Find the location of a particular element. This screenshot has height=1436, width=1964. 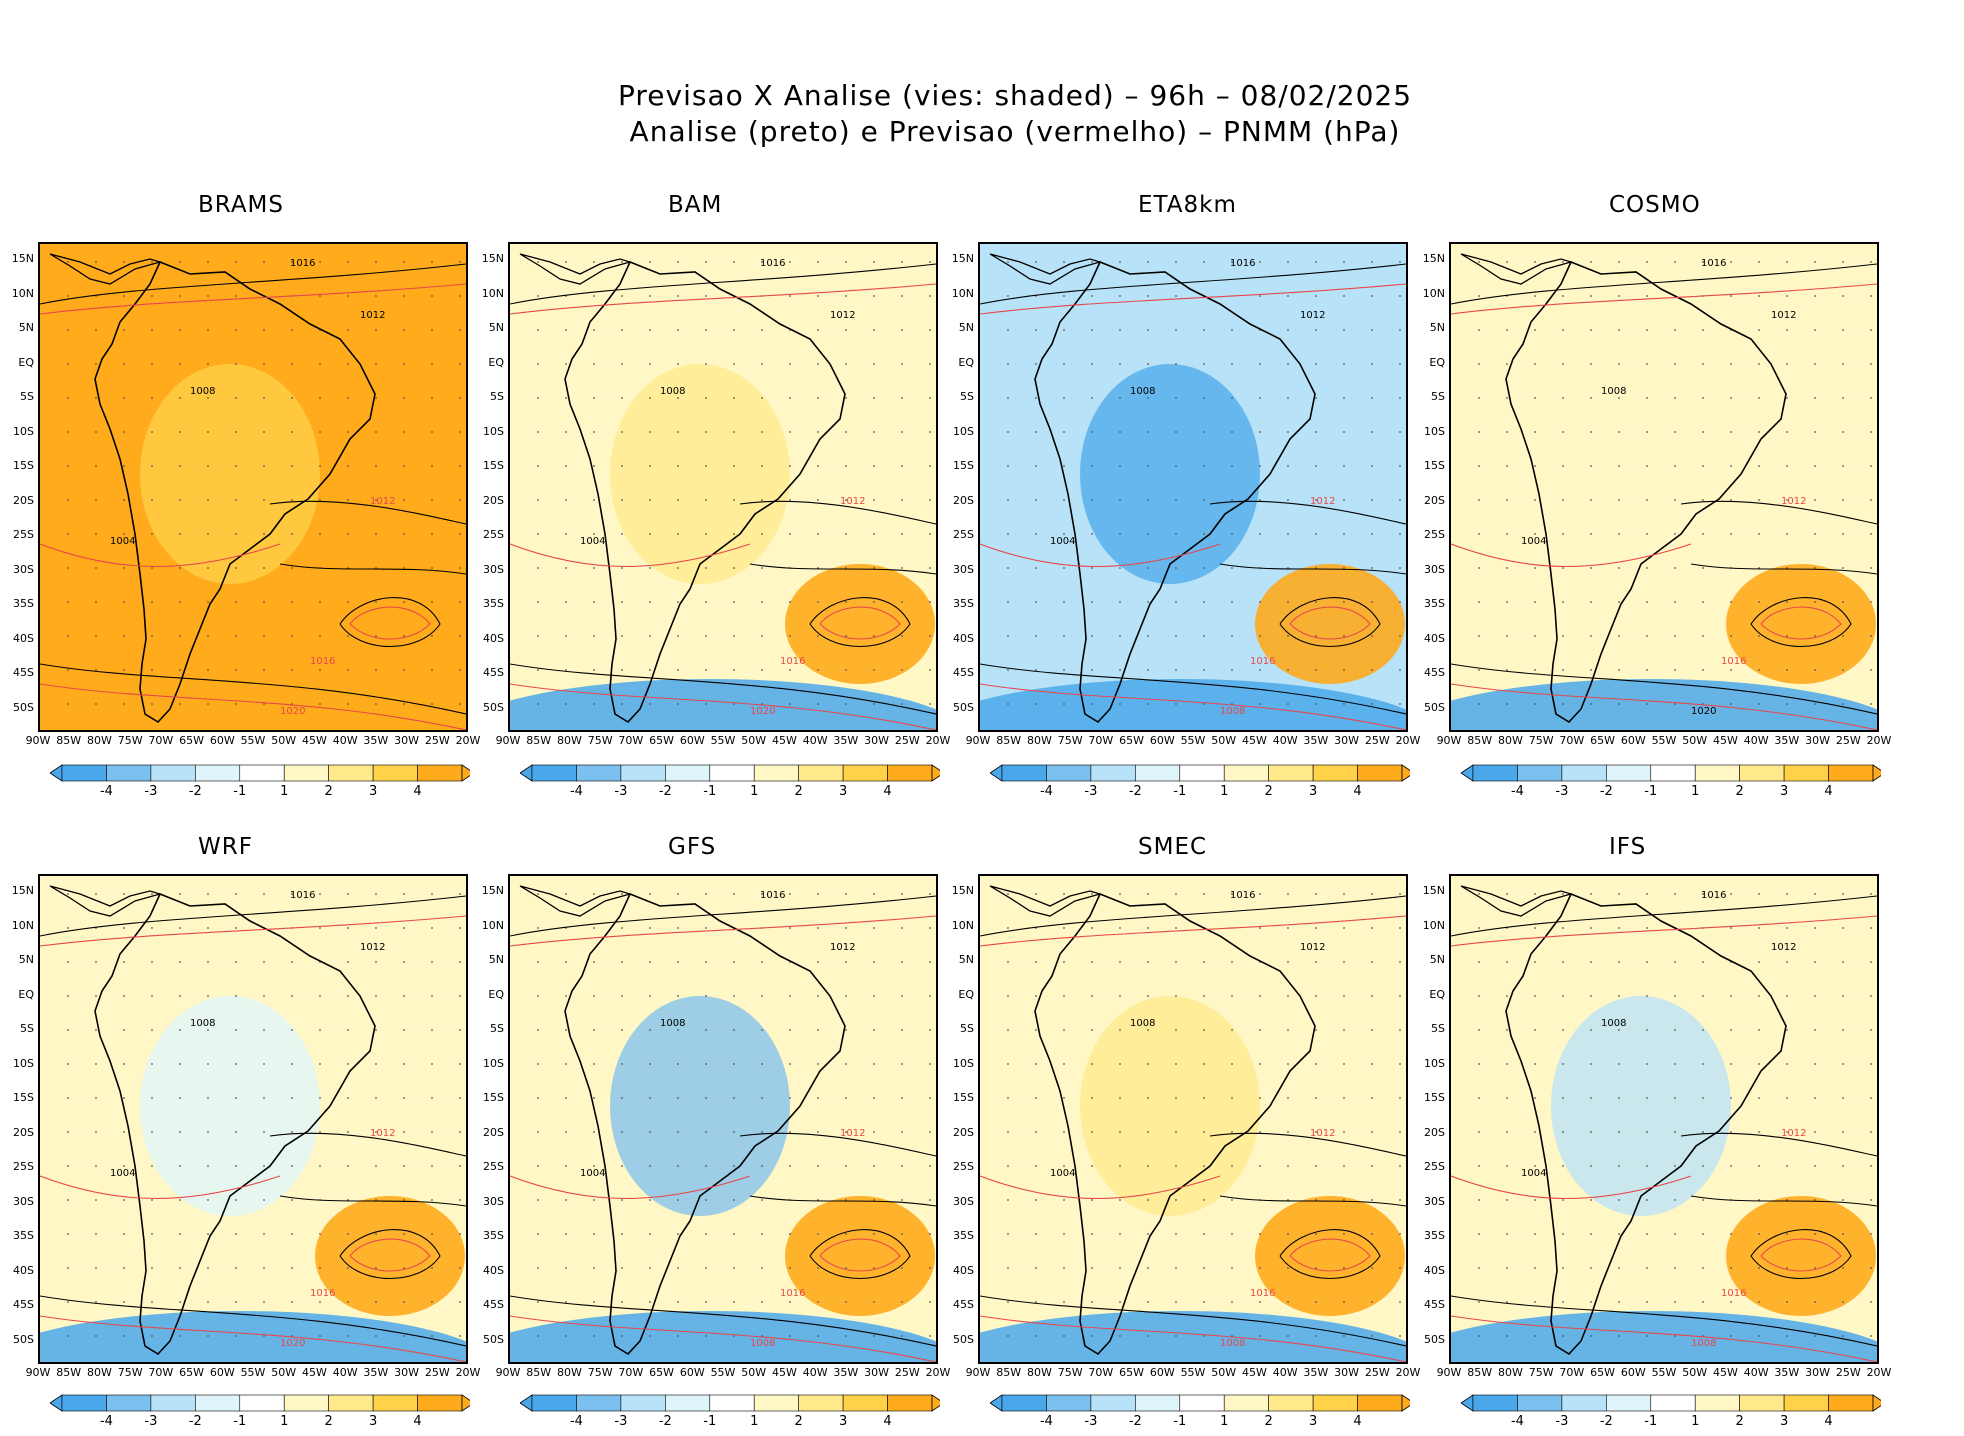

latitude-label: 10S is located at coordinates (23, 1063).